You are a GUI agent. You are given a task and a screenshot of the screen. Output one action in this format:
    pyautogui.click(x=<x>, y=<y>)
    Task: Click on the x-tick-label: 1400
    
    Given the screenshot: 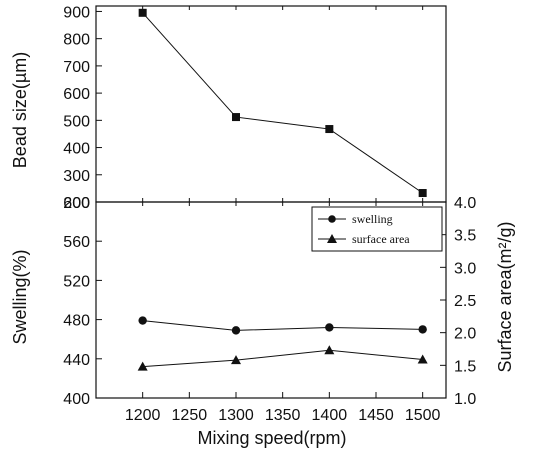 What is the action you would take?
    pyautogui.click(x=330, y=415)
    